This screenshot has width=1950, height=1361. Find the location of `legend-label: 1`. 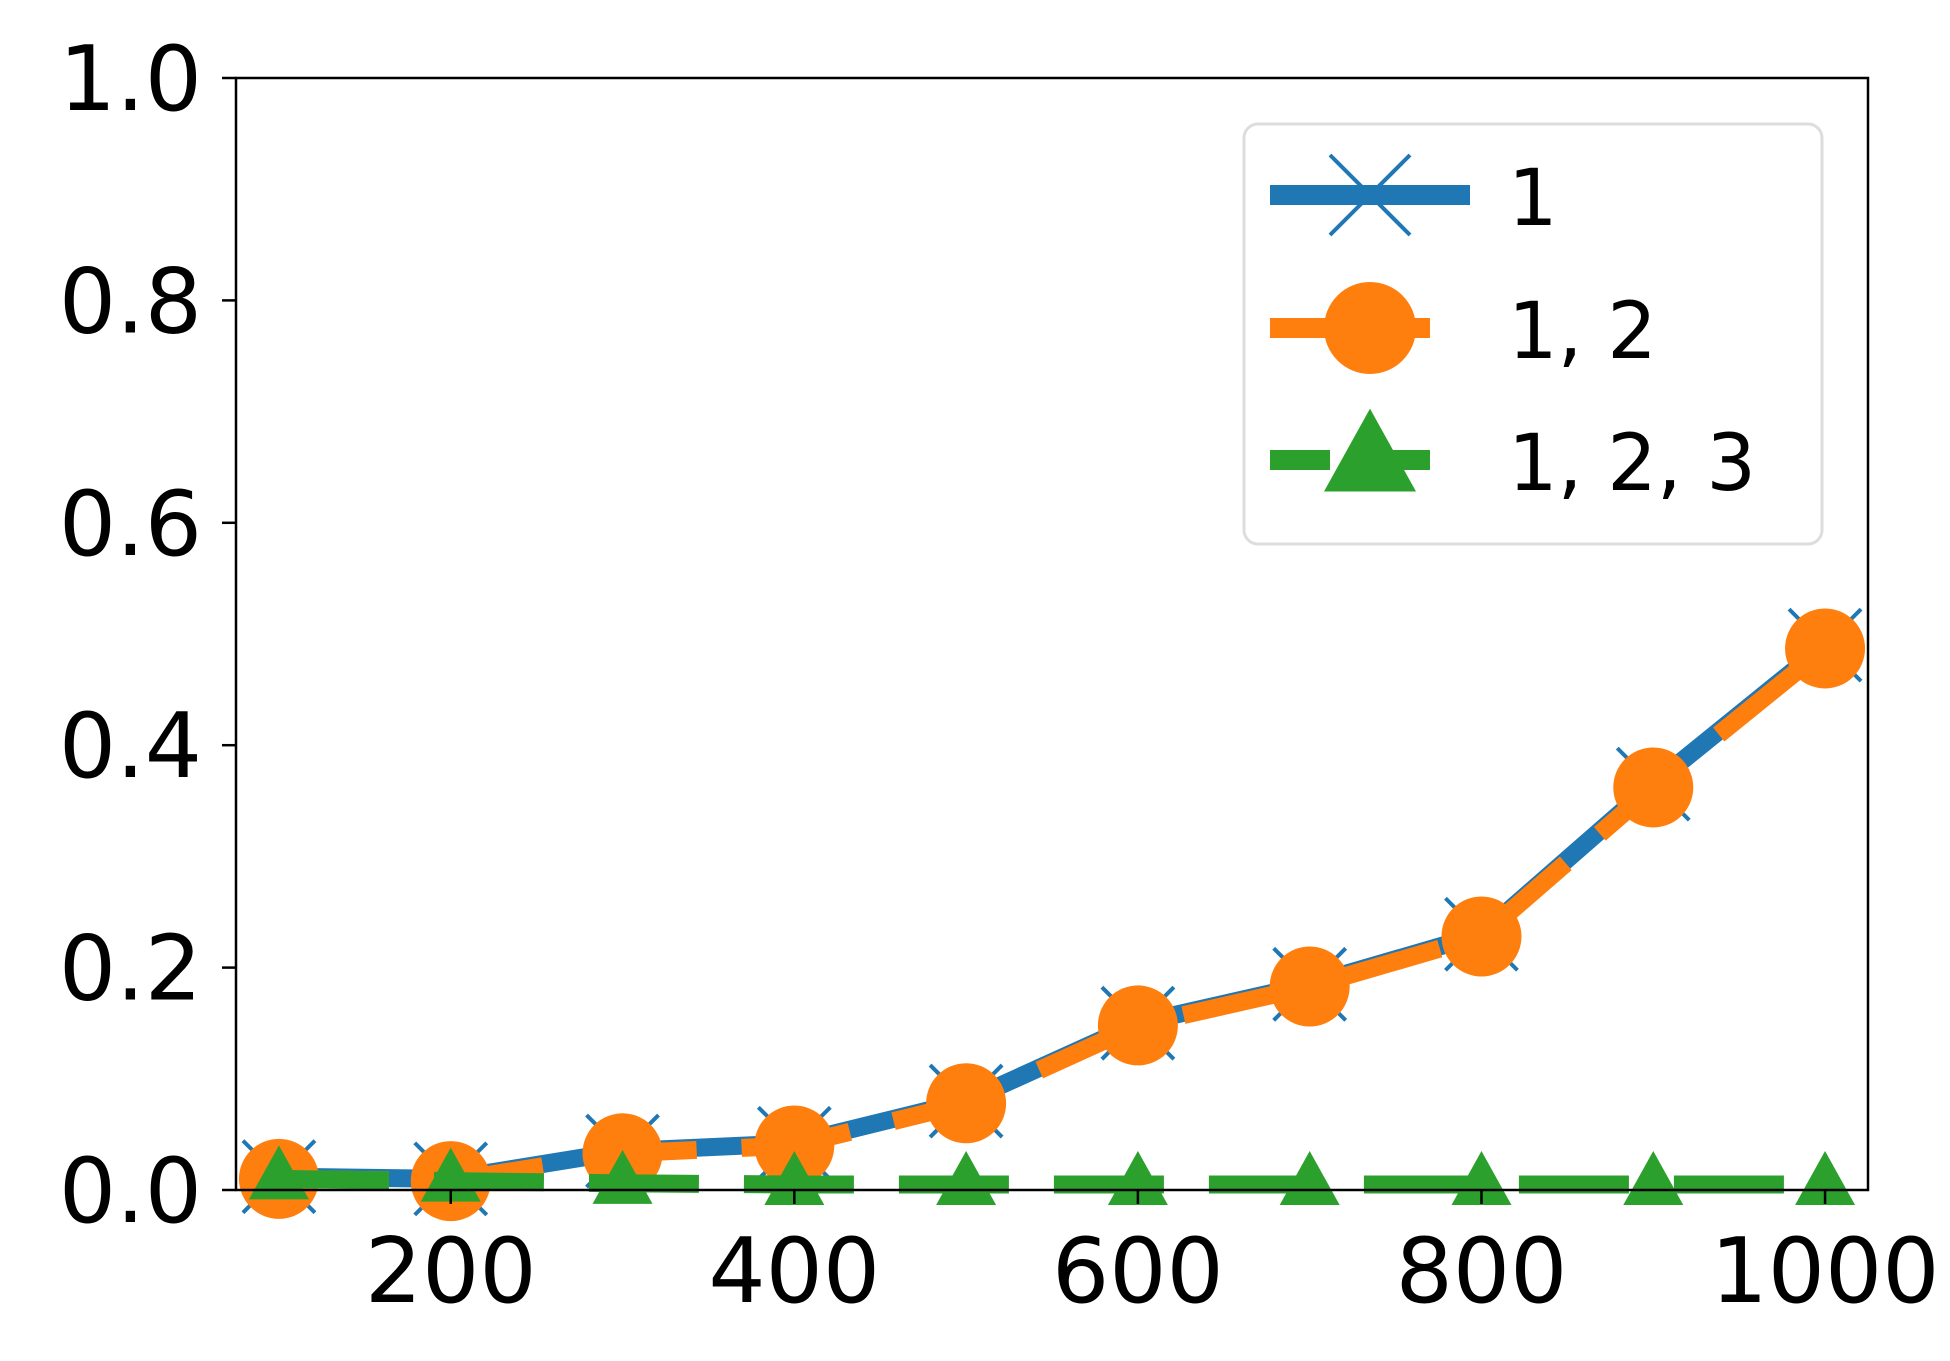

legend-label: 1 is located at coordinates (1533, 199).